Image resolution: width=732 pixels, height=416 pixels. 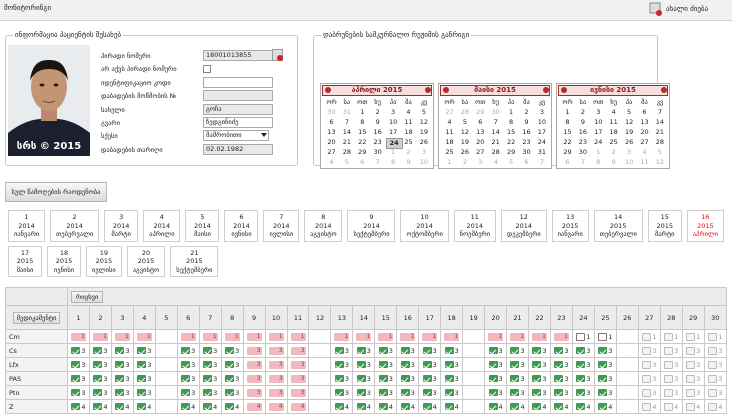 What do you see at coordinates (238, 109) in the screenshot?
I see `text-input: გოჩა` at bounding box center [238, 109].